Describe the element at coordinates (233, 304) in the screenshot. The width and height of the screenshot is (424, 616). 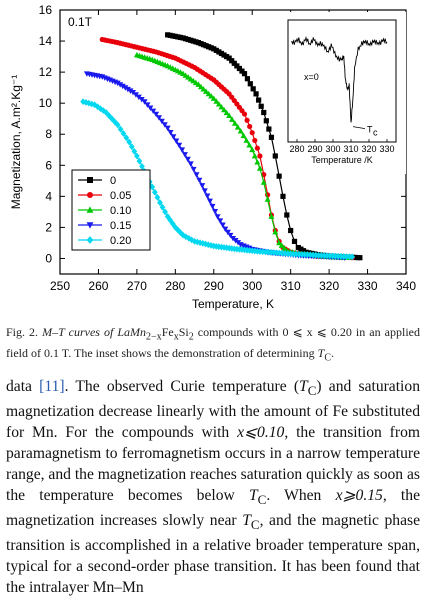
I see `x-axis-label: Temperature, K` at that location.